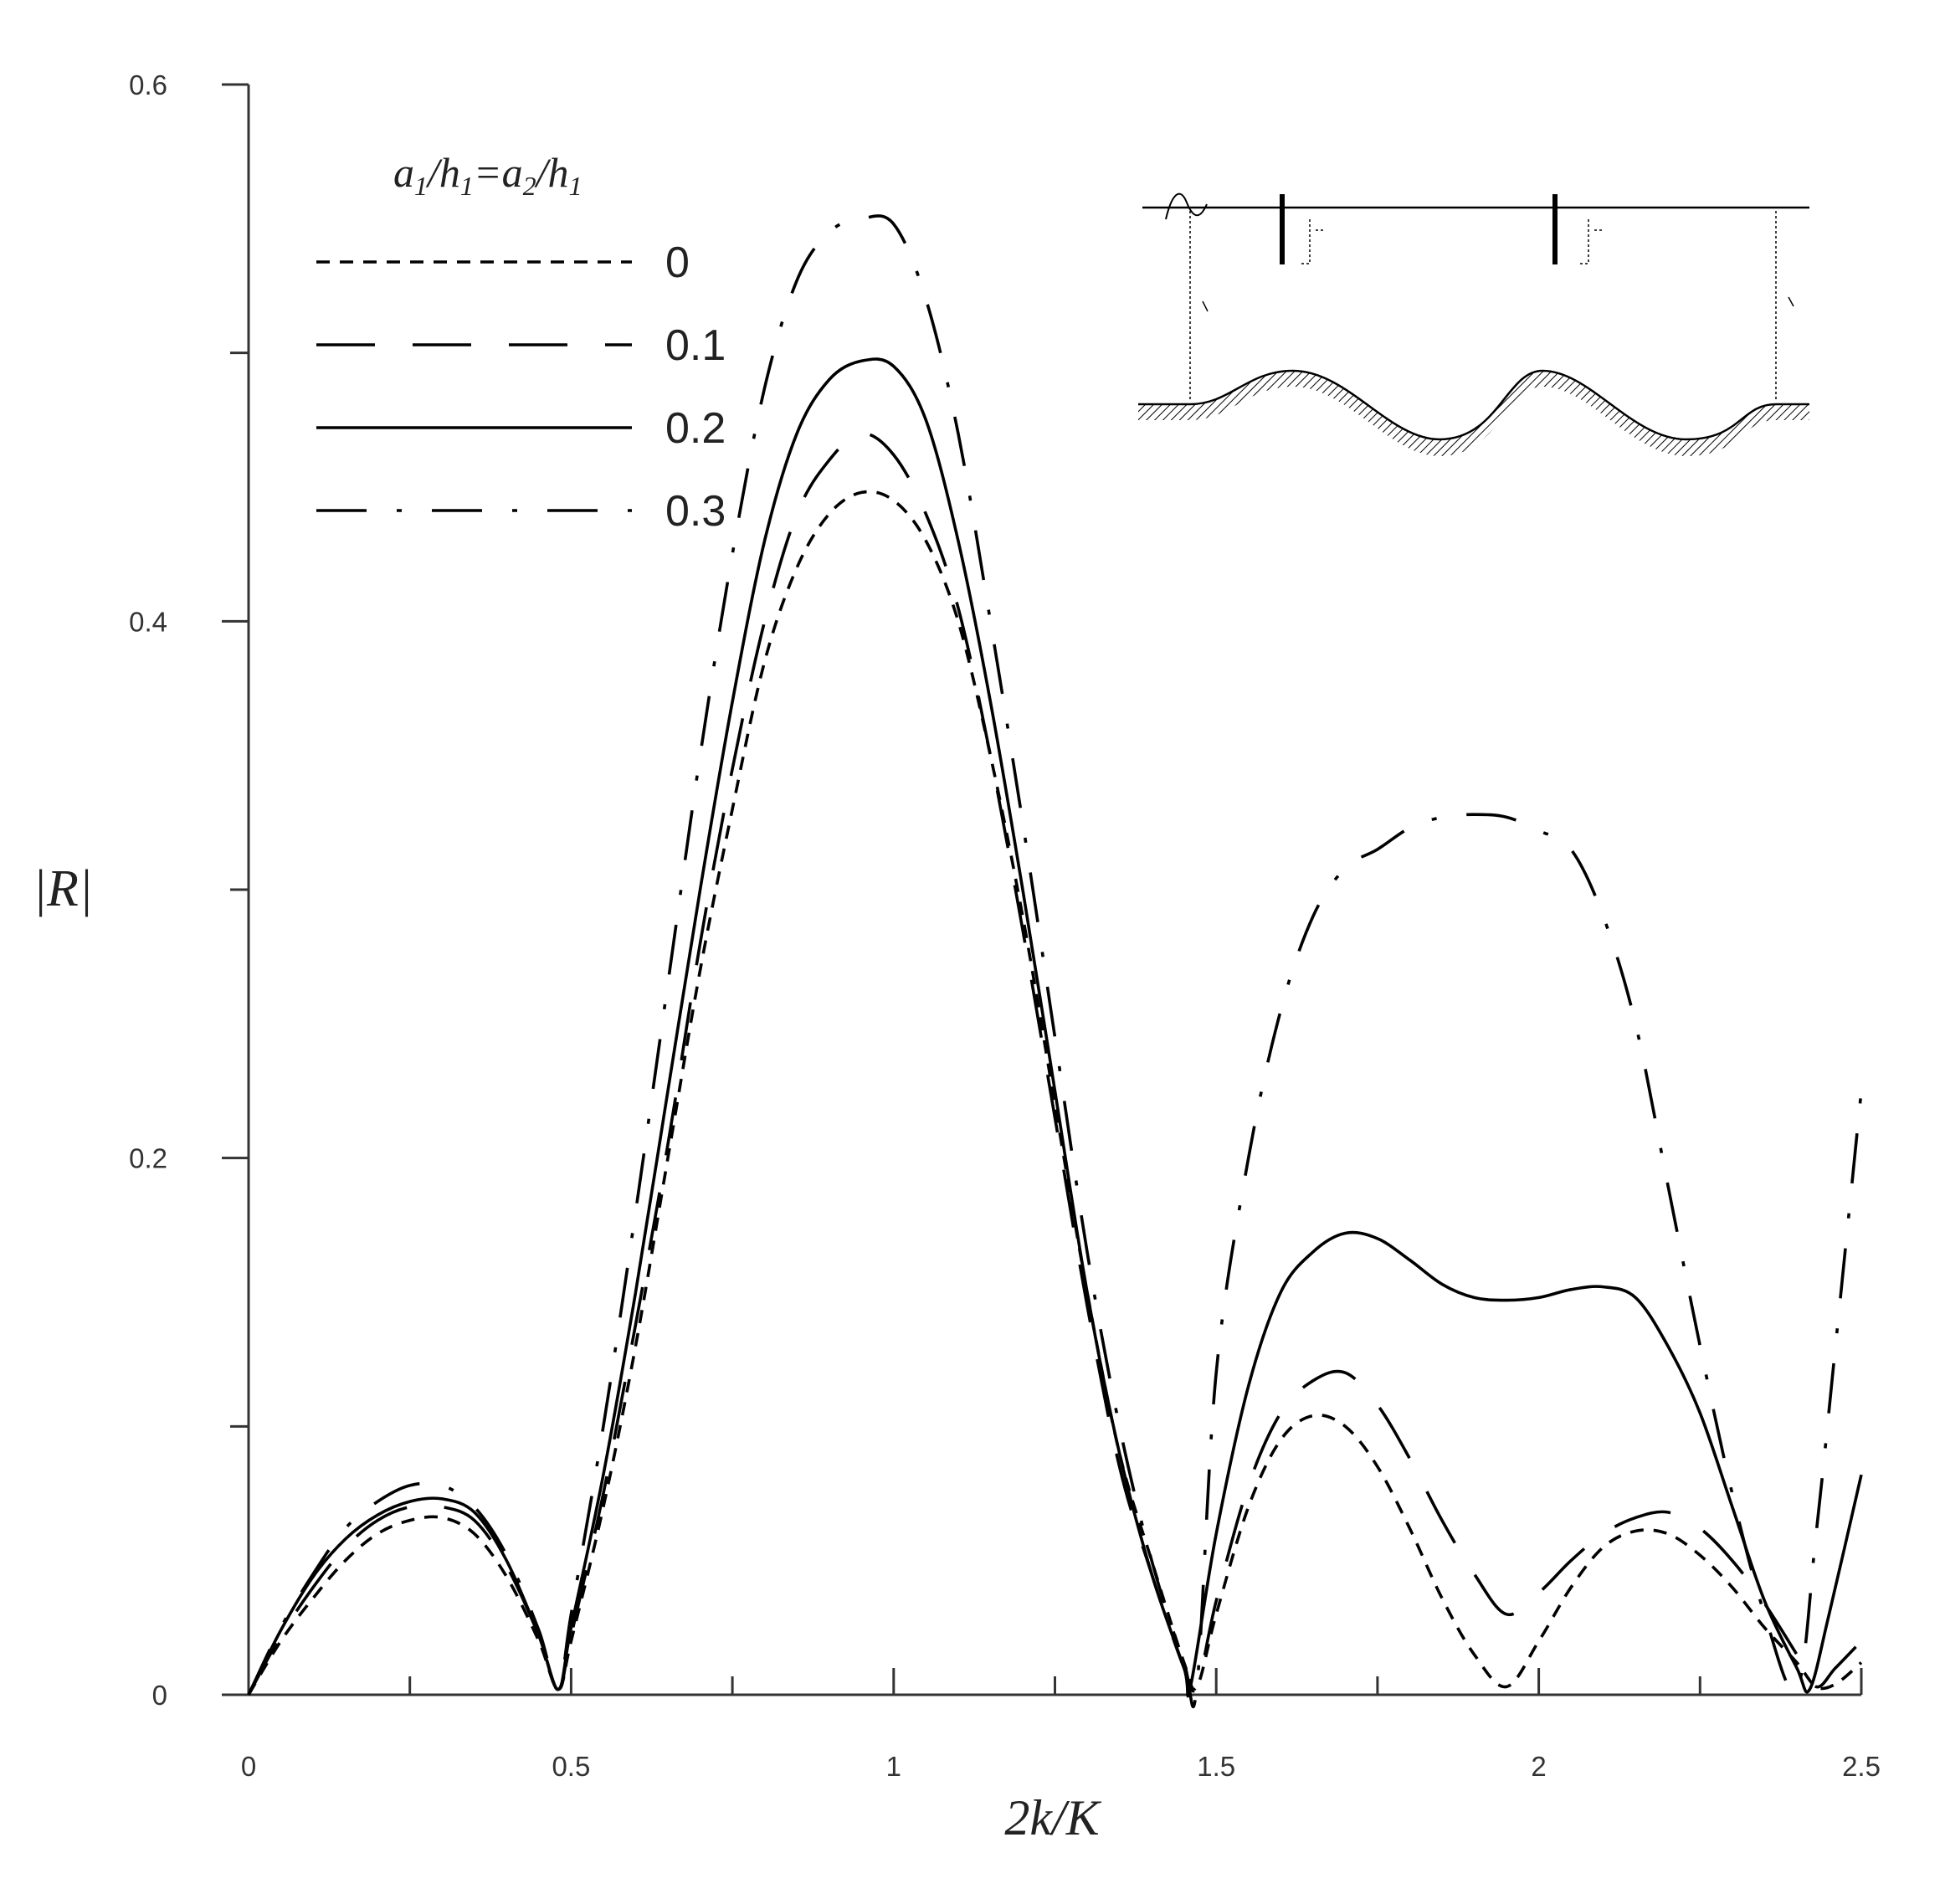 The width and height of the screenshot is (1945, 1904). Describe the element at coordinates (467, 186) in the screenshot. I see `legend-title-sub2: 1` at that location.